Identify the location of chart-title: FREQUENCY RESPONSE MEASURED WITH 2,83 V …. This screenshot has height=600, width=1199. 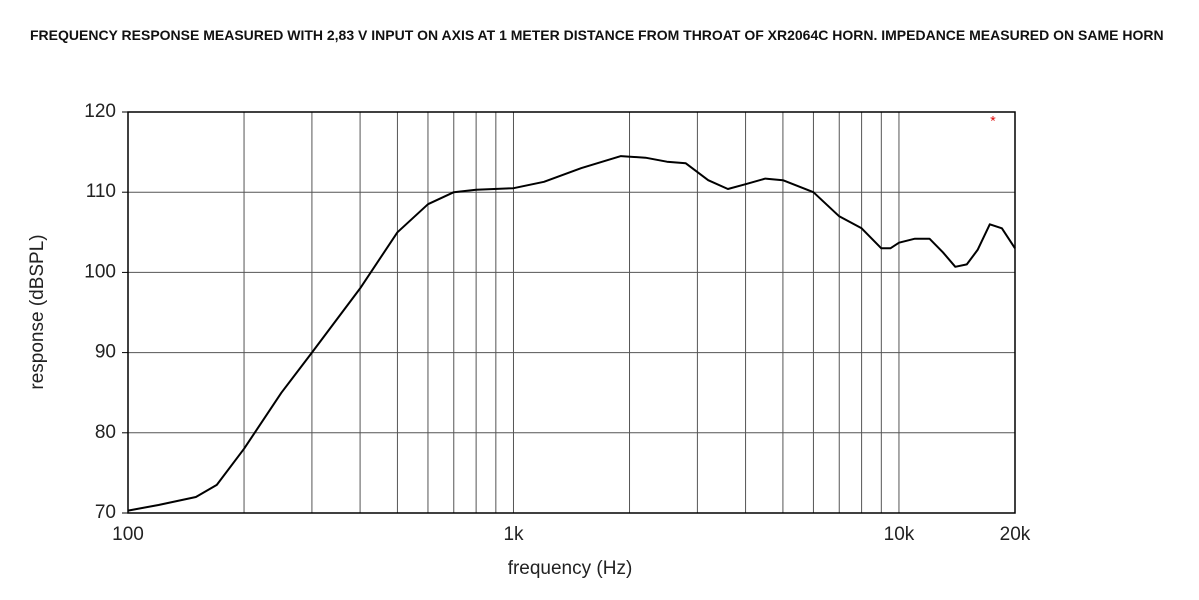
(597, 35).